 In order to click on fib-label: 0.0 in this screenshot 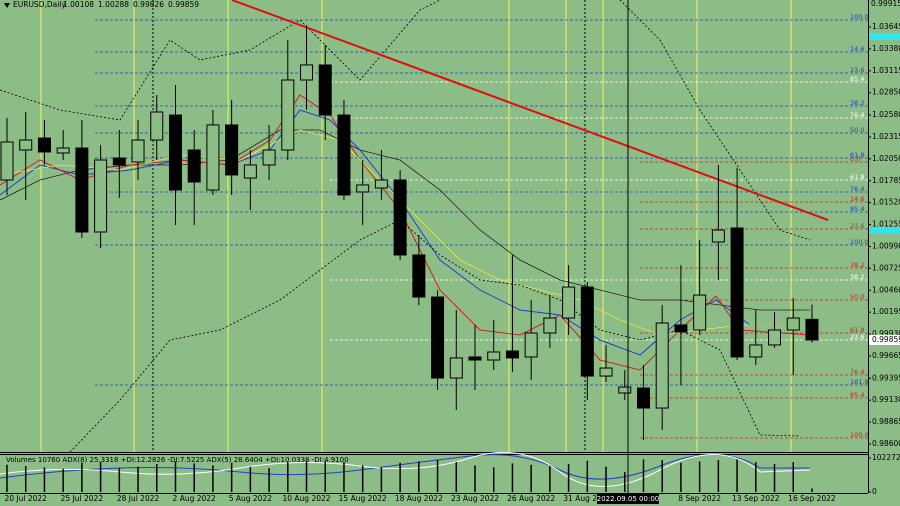, I will do `click(855, 159)`.